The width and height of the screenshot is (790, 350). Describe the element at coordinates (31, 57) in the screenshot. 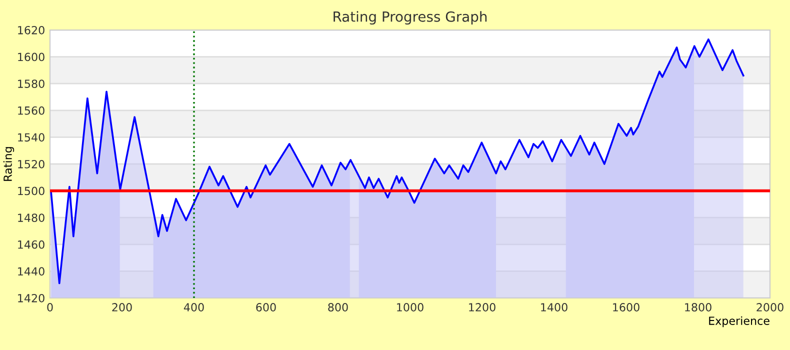

I see `y-tick-label: 1600` at that location.